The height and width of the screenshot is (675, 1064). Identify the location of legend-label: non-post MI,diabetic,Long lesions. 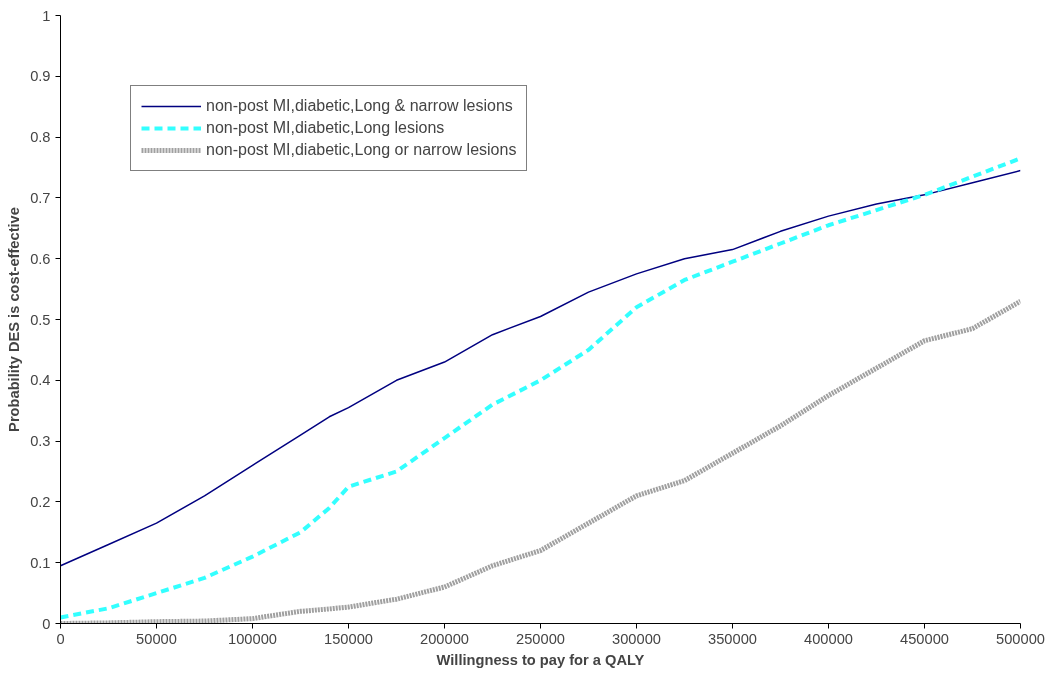
(325, 128).